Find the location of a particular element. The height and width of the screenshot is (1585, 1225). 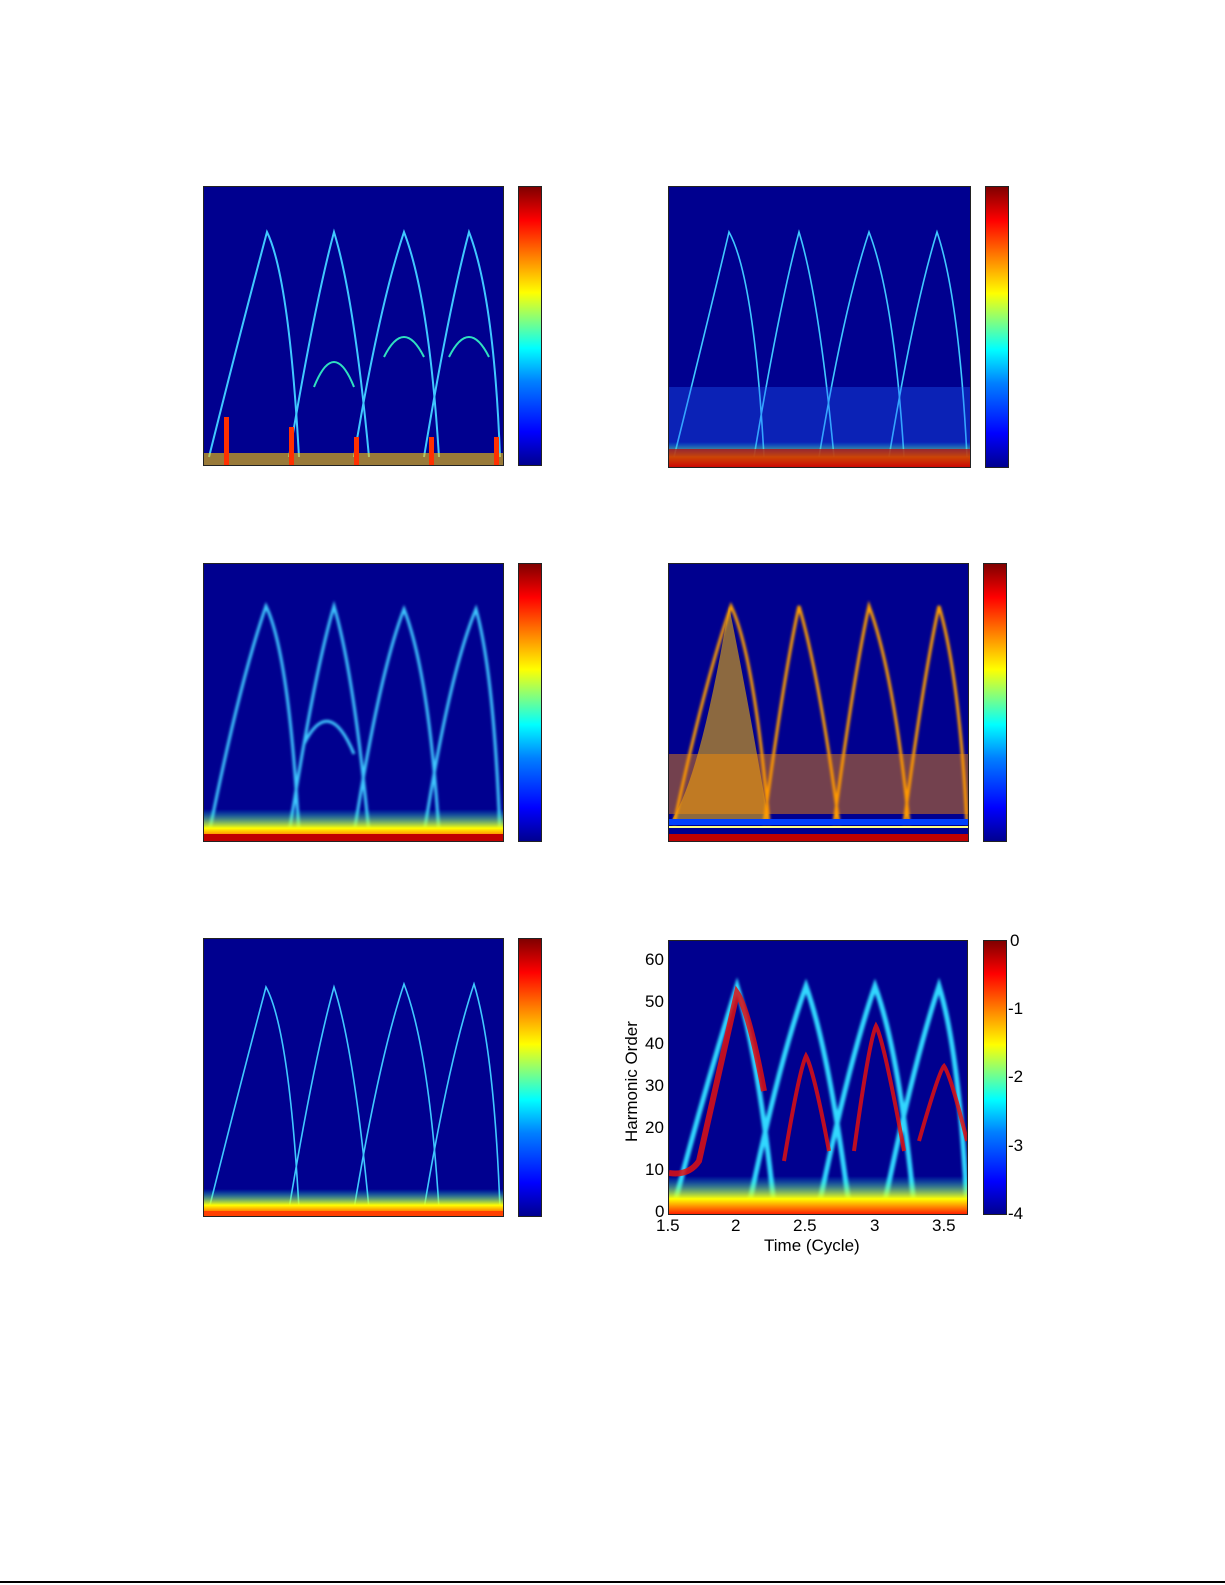

spectrogram-b-image is located at coordinates (819, 348).